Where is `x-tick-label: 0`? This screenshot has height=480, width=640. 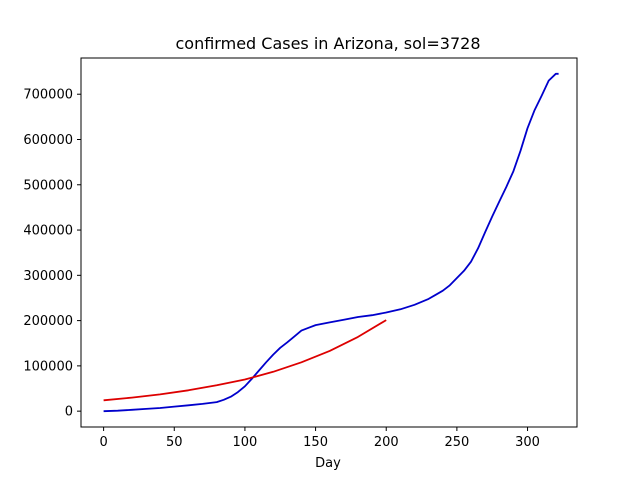 x-tick-label: 0 is located at coordinates (103, 442).